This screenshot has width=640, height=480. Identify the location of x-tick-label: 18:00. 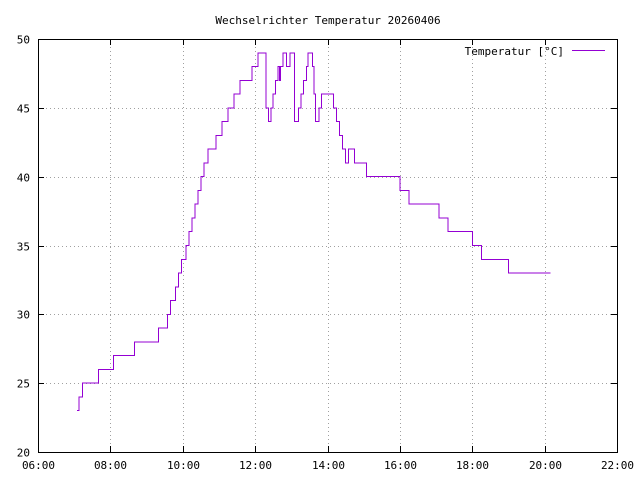
(472, 465).